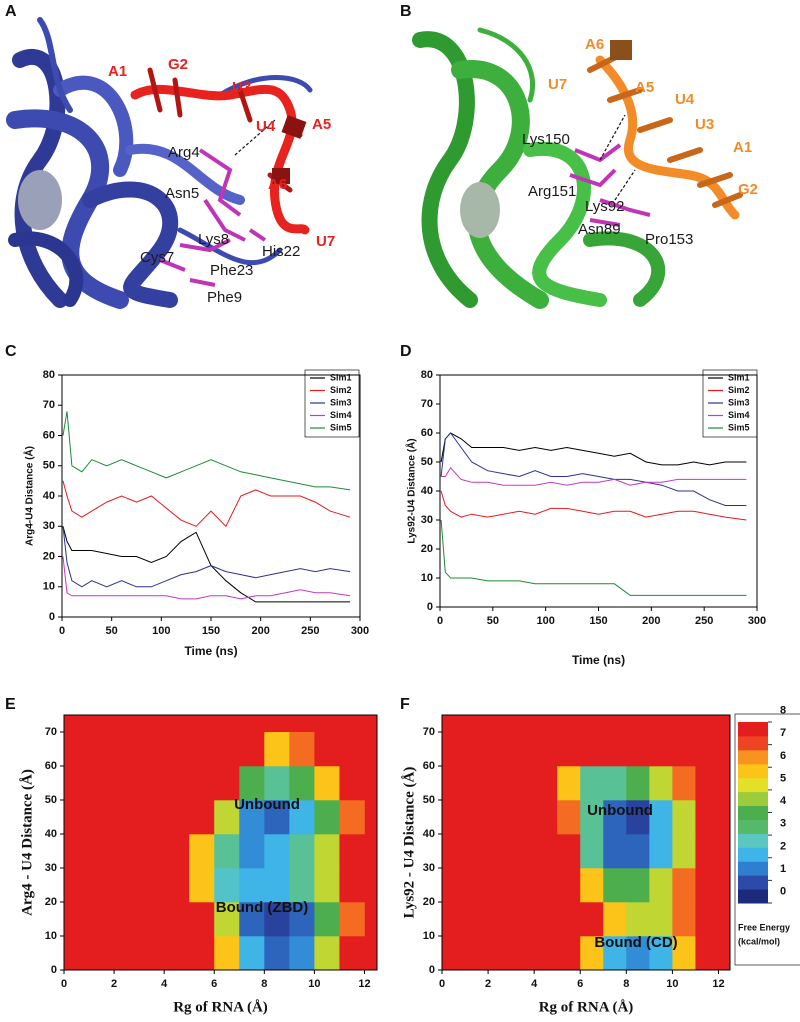  Describe the element at coordinates (314, 984) in the screenshot. I see `x-tick-label: 10` at that location.